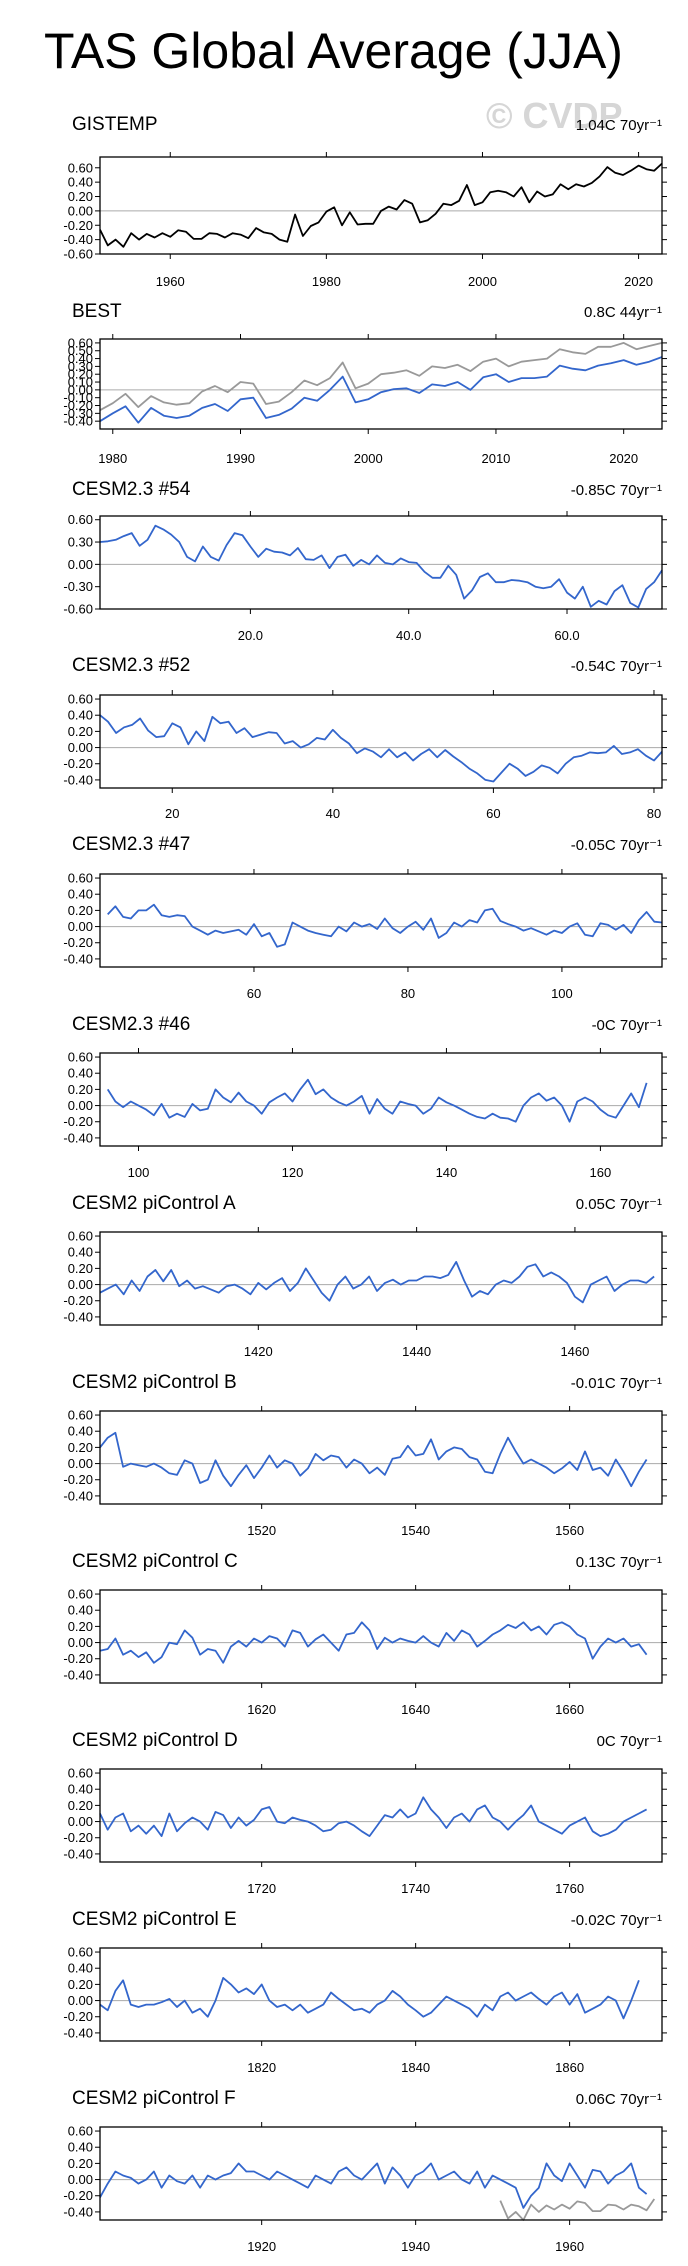 This screenshot has width=688, height=2266. I want to click on trend-label: -0.01C 70yr⁻¹, so click(616, 1383).